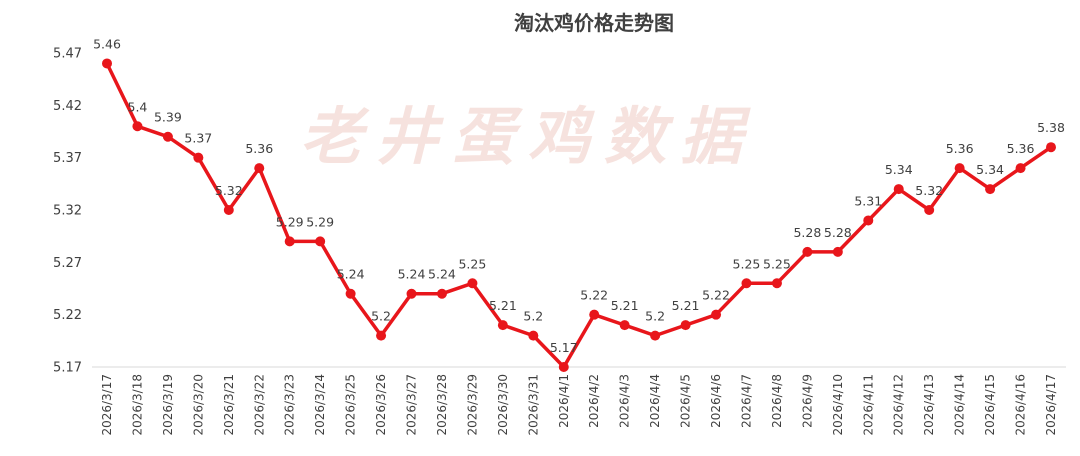 The width and height of the screenshot is (1080, 456). Describe the element at coordinates (503, 405) in the screenshot. I see `x-tick-label: 2026/3/30` at that location.